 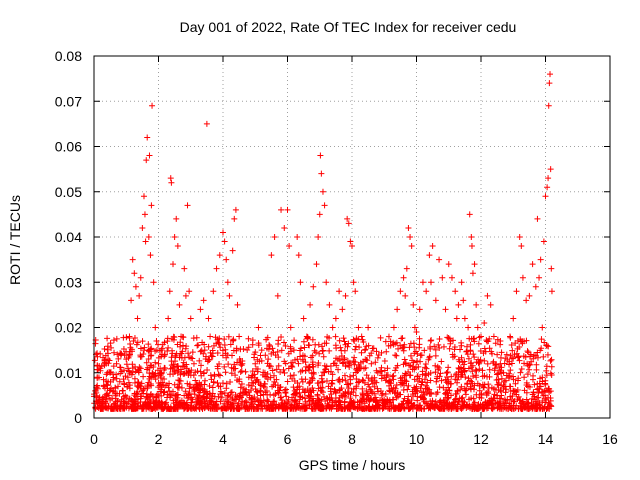 What do you see at coordinates (610, 439) in the screenshot?
I see `x-tick-label: 16` at bounding box center [610, 439].